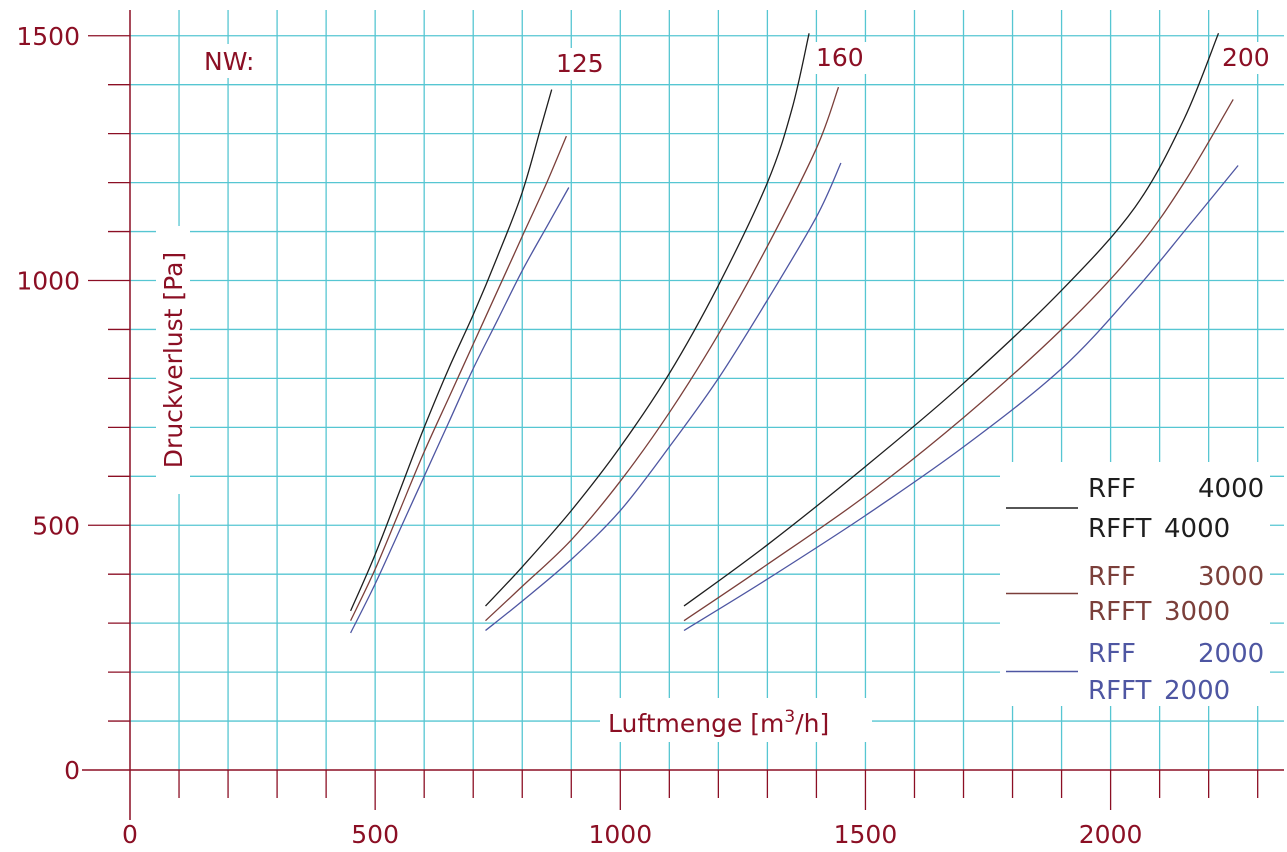 Image resolution: width=1287 pixels, height=852 pixels. What do you see at coordinates (718, 722) in the screenshot?
I see `x-axis-label: Luftmenge [m3/h]` at bounding box center [718, 722].